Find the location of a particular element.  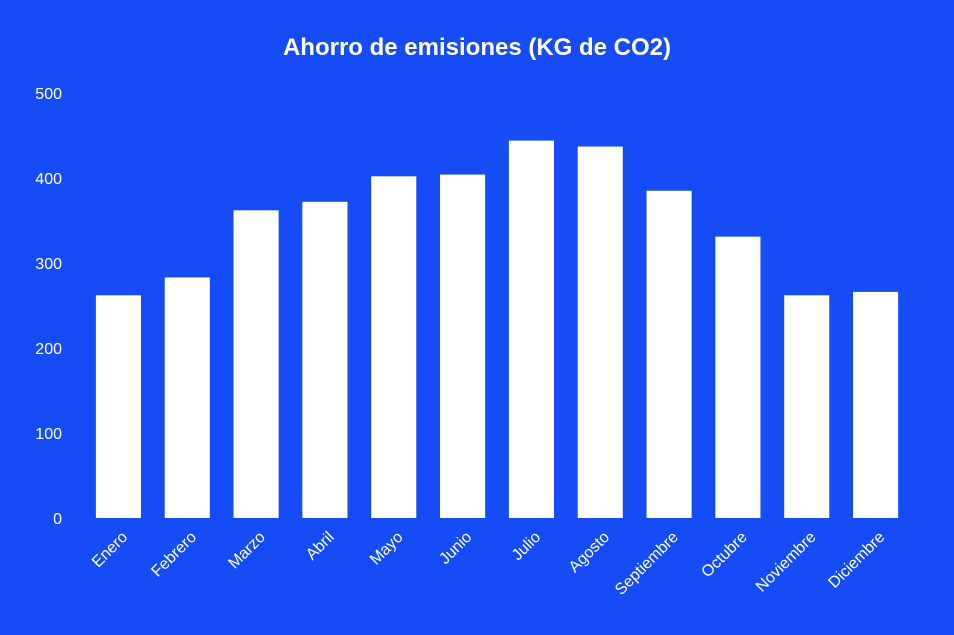

chart-title: Ahorro de emisiones (KG de CO2) is located at coordinates (477, 47).